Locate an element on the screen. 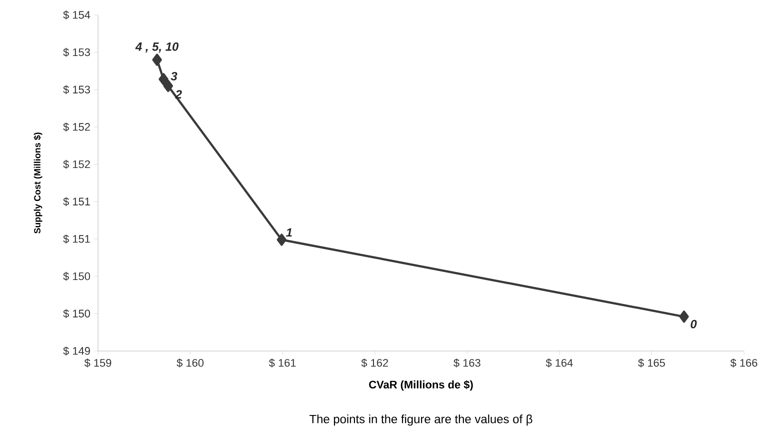 This screenshot has height=439, width=777. y-tick-label: $ 149 is located at coordinates (76, 351).